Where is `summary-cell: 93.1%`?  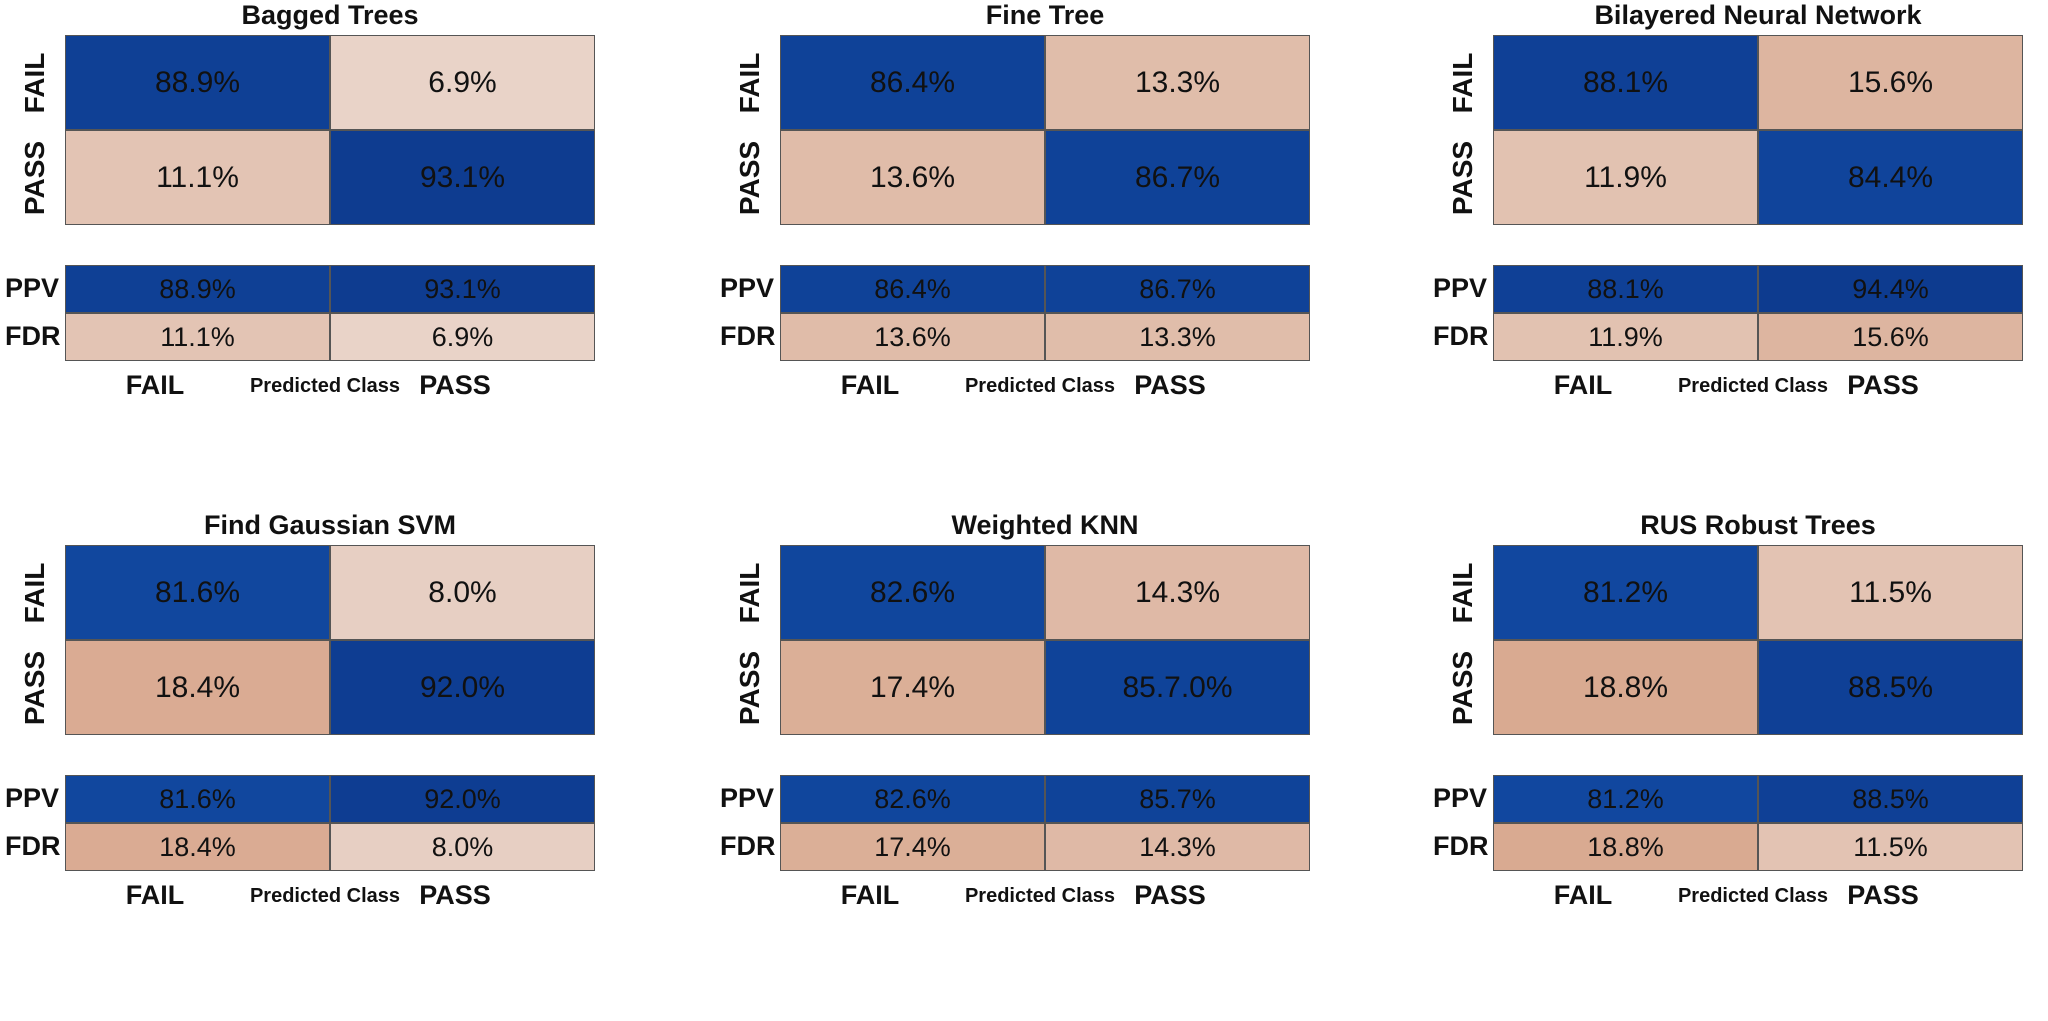
summary-cell: 93.1% is located at coordinates (462, 289).